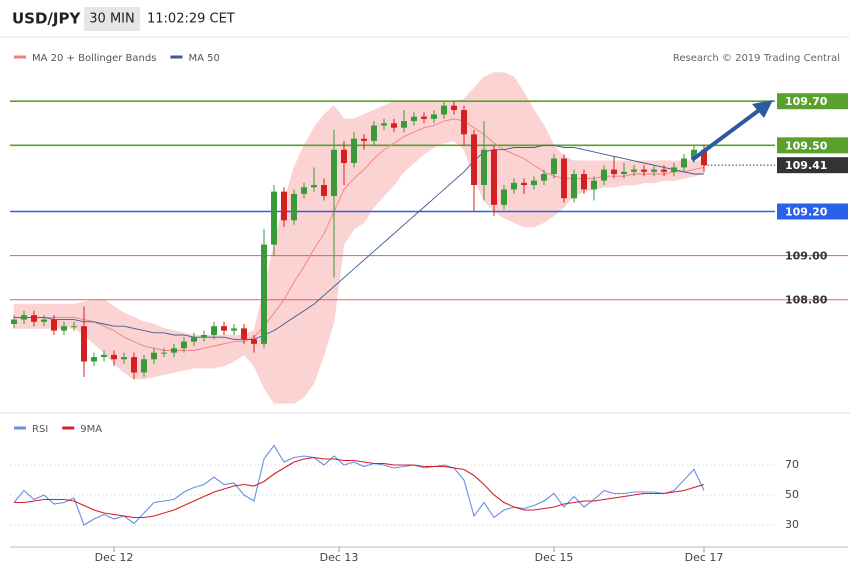  Describe the element at coordinates (46, 19) in the screenshot. I see `symbol: USD/JPY` at that location.